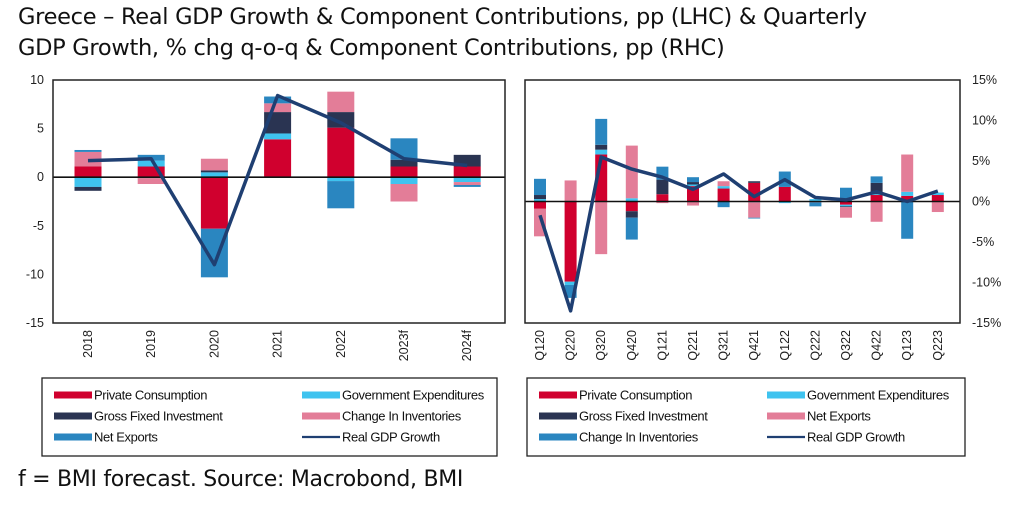 This screenshot has width=1024, height=506. What do you see at coordinates (984, 121) in the screenshot?
I see `quarterly-y-tick-label: 10%` at bounding box center [984, 121].